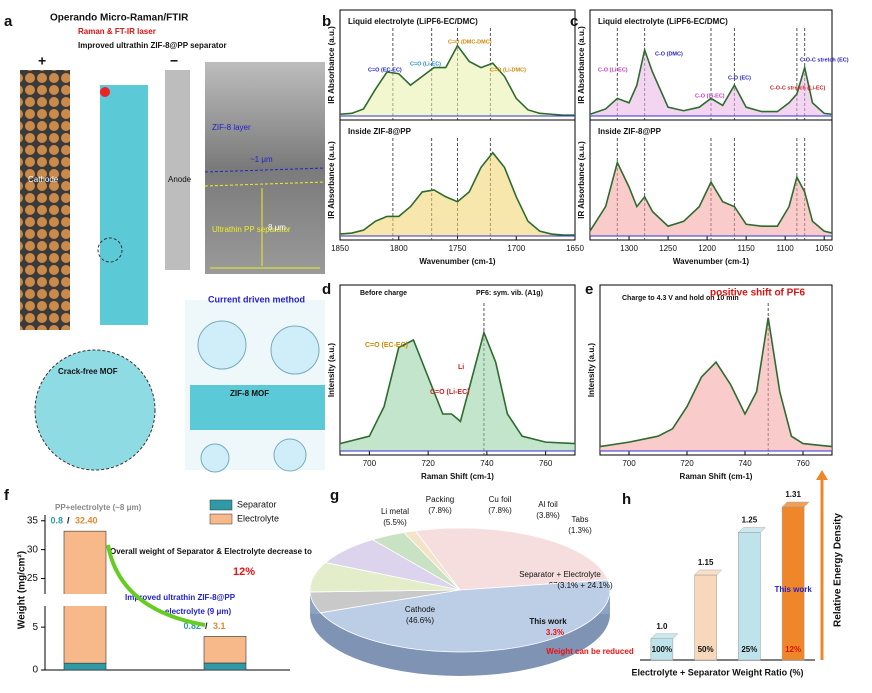  What do you see at coordinates (399, 248) in the screenshot?
I see `x-tick-label: 1800` at bounding box center [399, 248].